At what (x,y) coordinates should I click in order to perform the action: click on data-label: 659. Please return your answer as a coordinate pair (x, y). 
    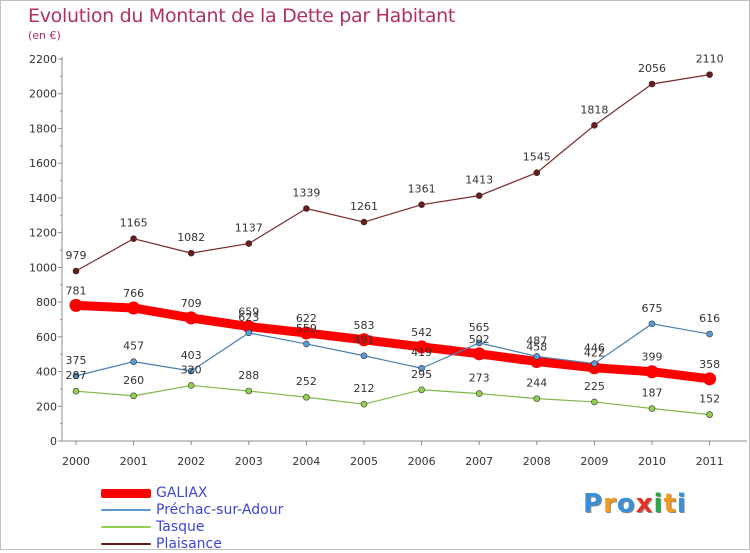
    Looking at the image, I should click on (248, 312).